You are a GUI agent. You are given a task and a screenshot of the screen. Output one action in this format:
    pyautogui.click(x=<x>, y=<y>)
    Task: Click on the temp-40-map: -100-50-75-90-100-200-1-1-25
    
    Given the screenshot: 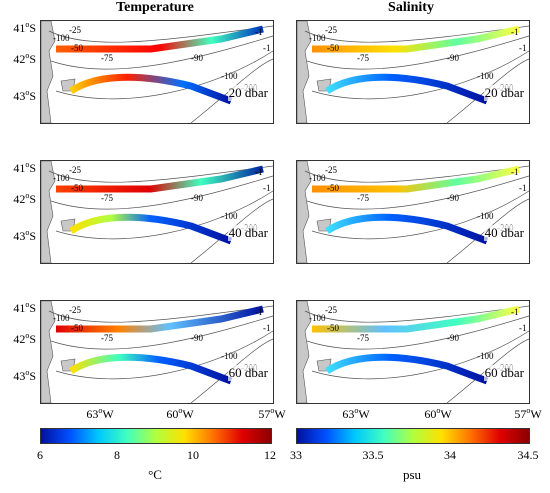 What is the action you would take?
    pyautogui.click(x=157, y=212)
    